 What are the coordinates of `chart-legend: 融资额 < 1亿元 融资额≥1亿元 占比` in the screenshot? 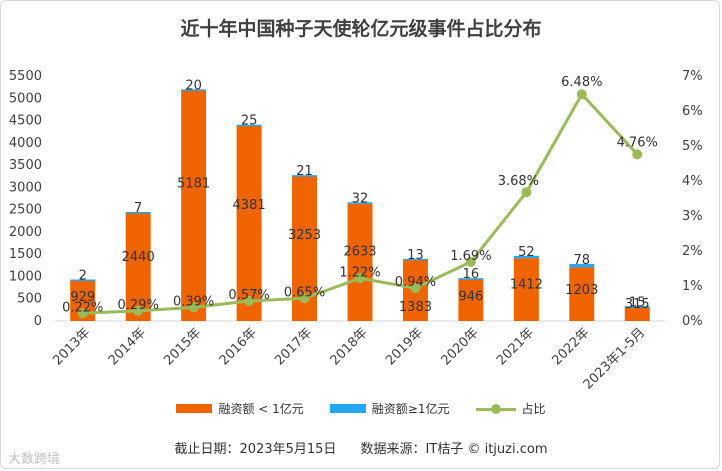 It's located at (361, 408).